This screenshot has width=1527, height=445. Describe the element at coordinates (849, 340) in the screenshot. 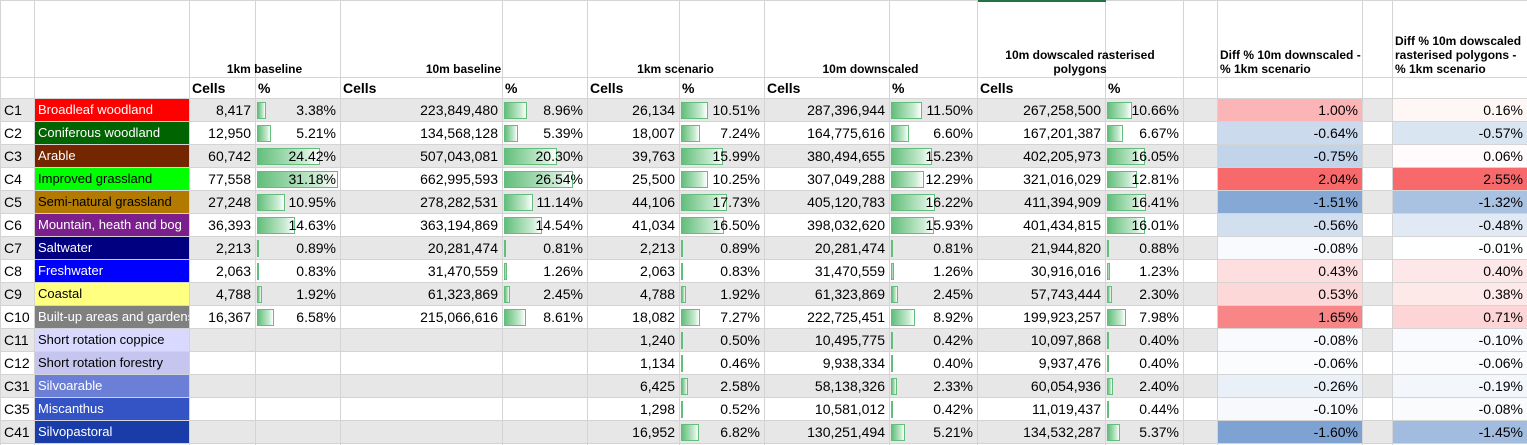

I see `cells-value: 10,495,775` at that location.